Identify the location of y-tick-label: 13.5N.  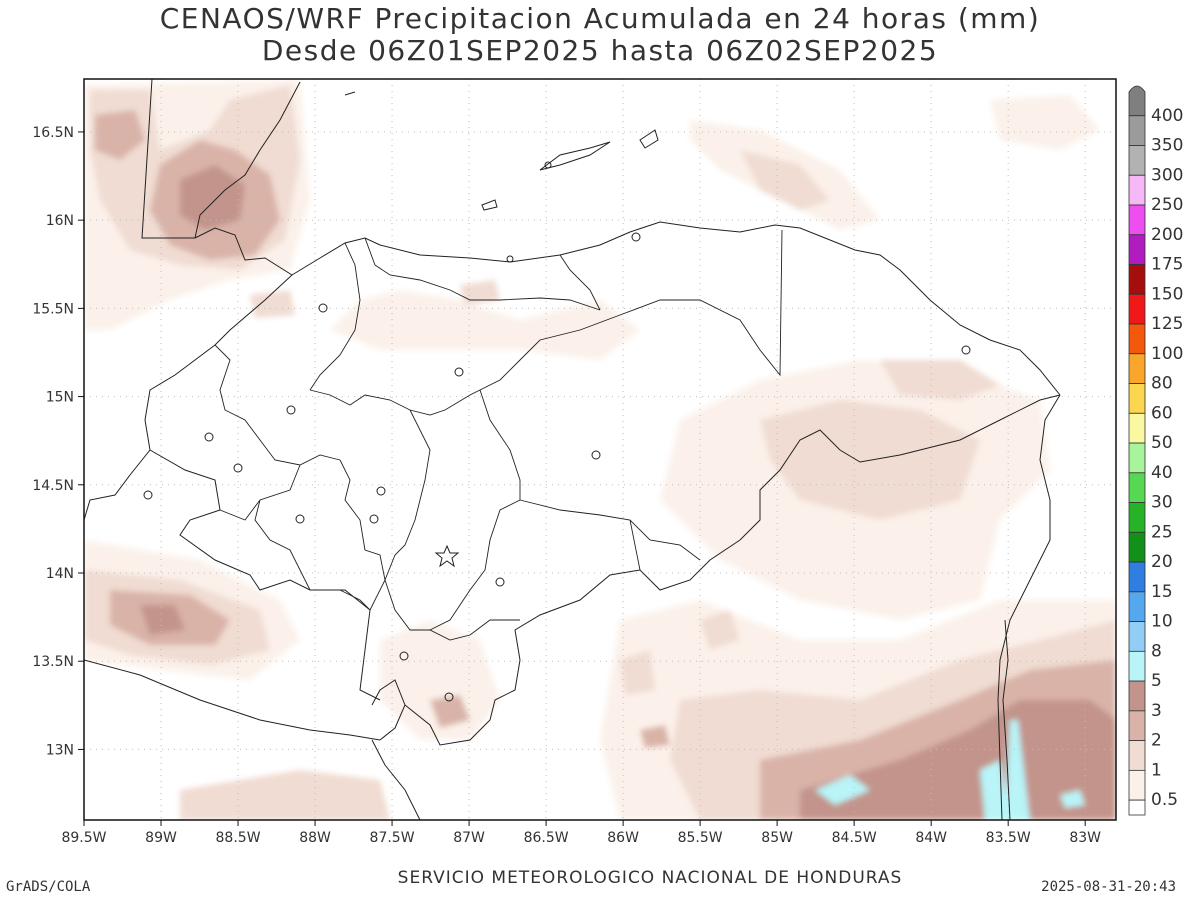
(53, 662).